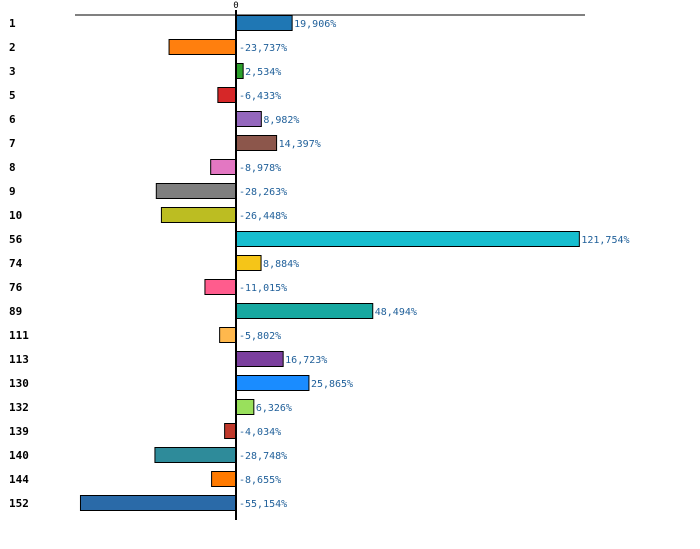 The width and height of the screenshot is (700, 549). Describe the element at coordinates (300, 144) in the screenshot. I see `value-label: 14,397%` at that location.